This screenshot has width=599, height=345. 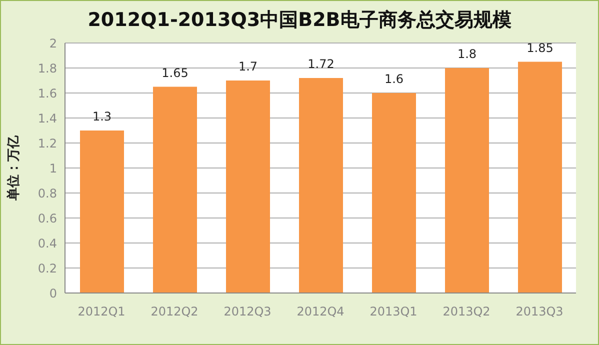 I want to click on y-tick-label: 1.6, so click(x=47, y=93).